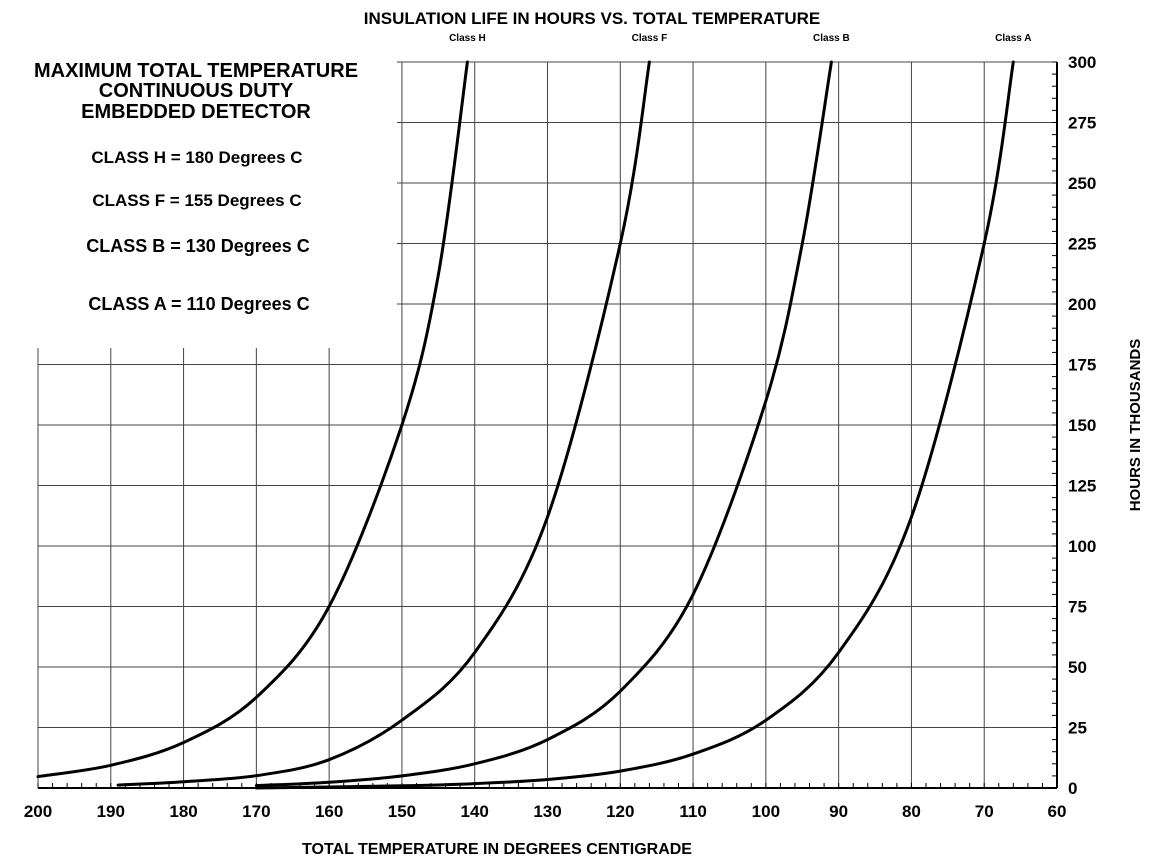 The image size is (1153, 862). I want to click on x-axis-label: TOTAL TEMPERATURE IN DEGREES CENTIGRADE, so click(497, 849).